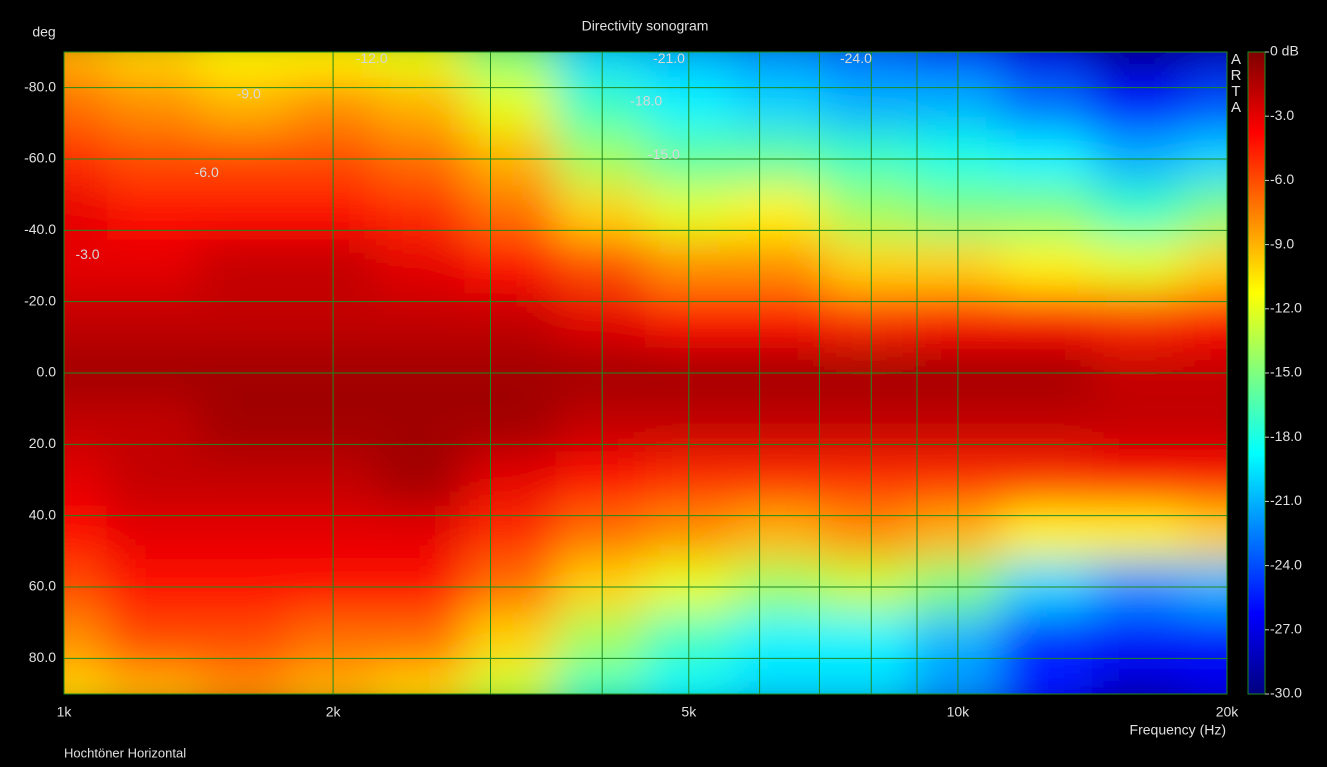 The width and height of the screenshot is (1327, 767). I want to click on colorbar-tick-label: -3.0, so click(1282, 115).